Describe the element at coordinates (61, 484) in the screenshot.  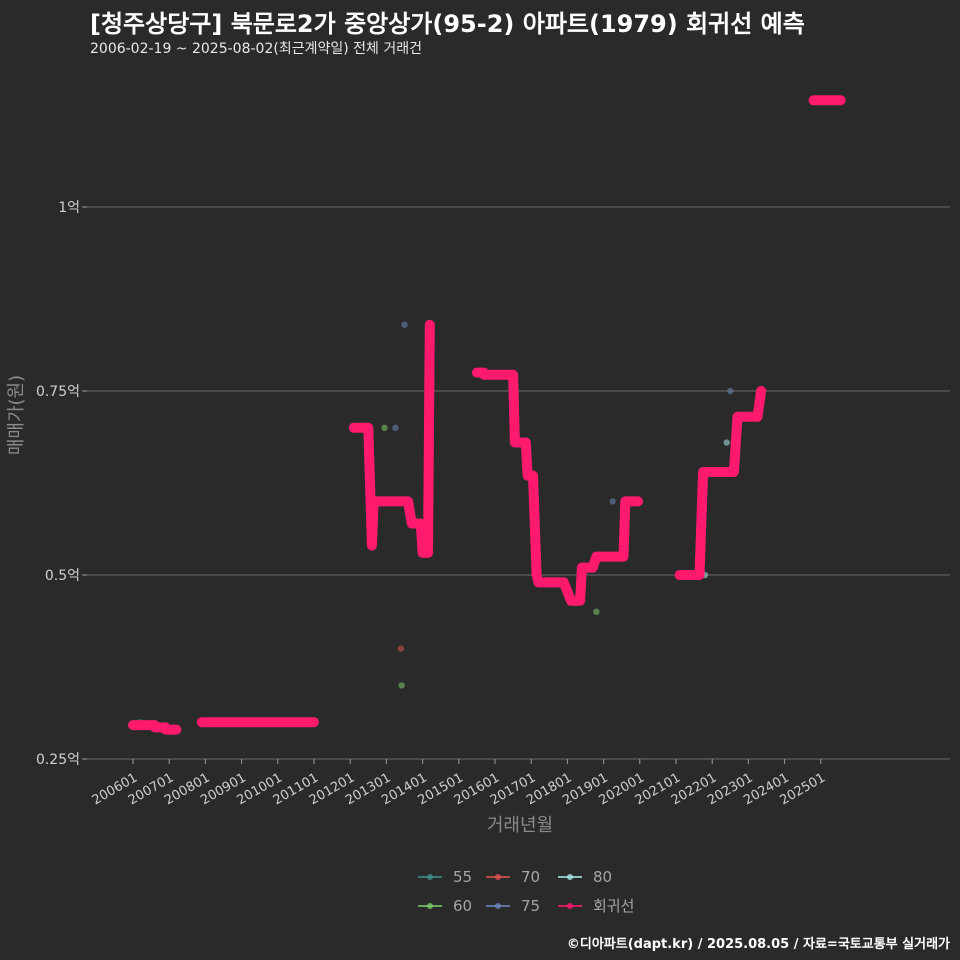
I see `y-axis: 0.25억 0.5억 0.75억 1억` at that location.